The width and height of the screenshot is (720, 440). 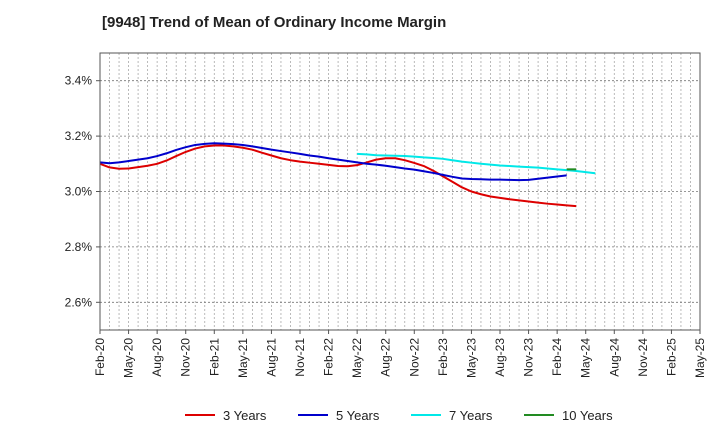 I want to click on x-tick-label: May-24, so click(x=586, y=358).